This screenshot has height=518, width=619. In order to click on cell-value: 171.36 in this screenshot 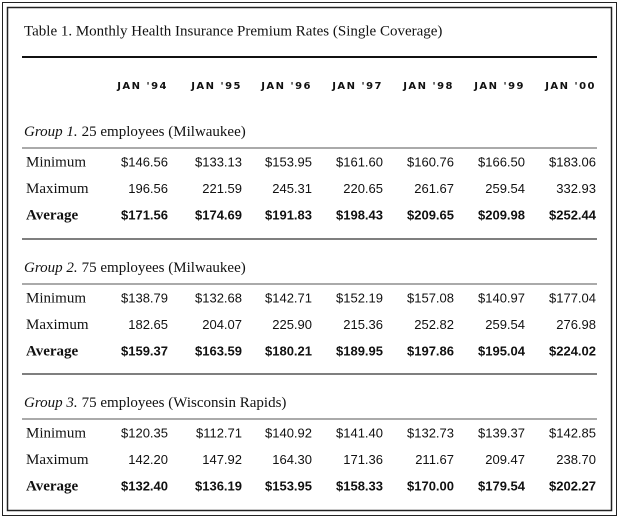, I will do `click(363, 459)`.